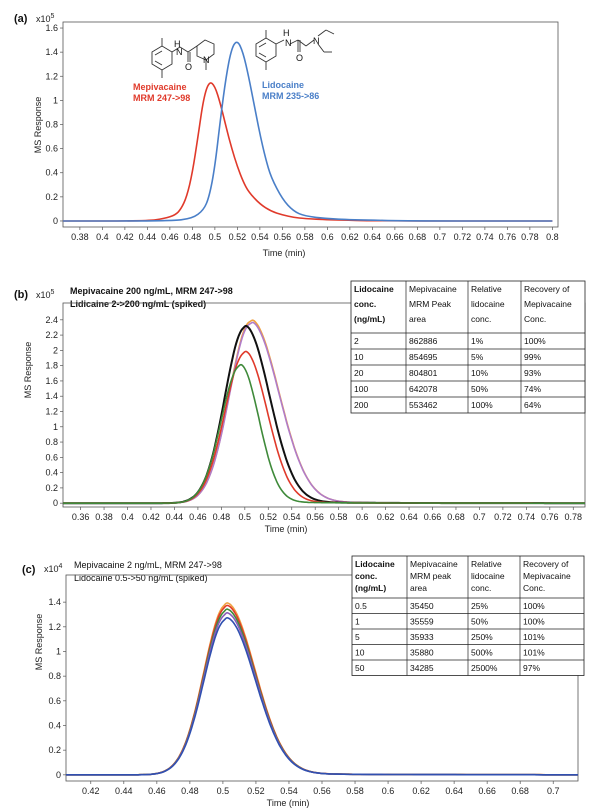 This screenshot has width=605, height=811. What do you see at coordinates (422, 653) in the screenshot?
I see `table-cell: 35880` at bounding box center [422, 653].